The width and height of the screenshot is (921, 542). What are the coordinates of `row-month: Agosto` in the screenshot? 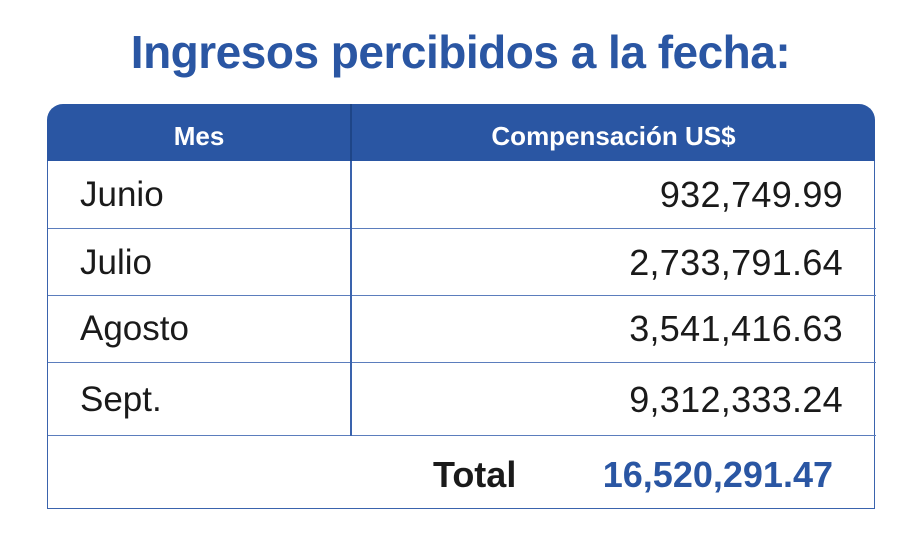 It's located at (134, 328).